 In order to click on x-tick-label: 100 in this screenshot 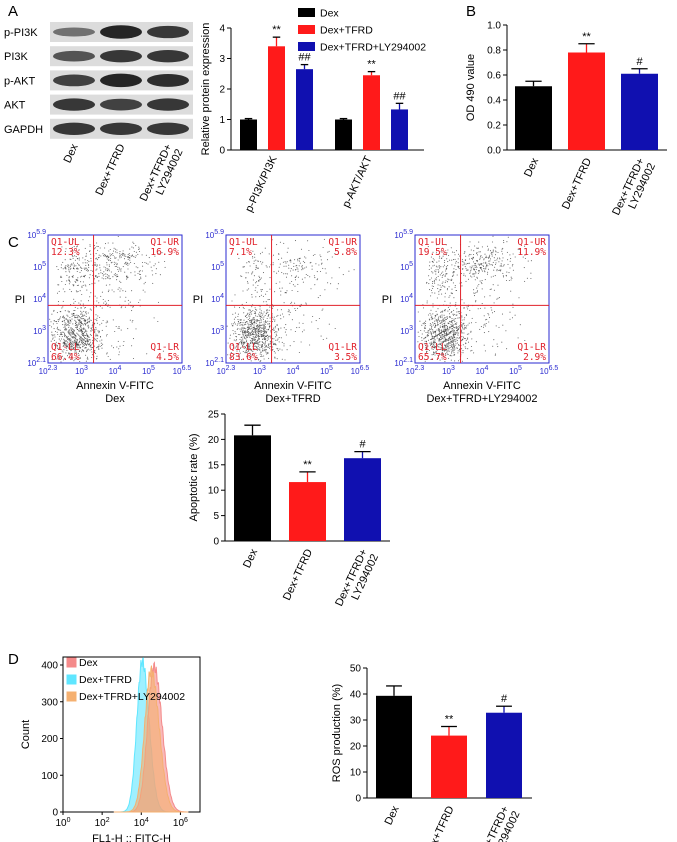, I will do `click(62, 823)`.